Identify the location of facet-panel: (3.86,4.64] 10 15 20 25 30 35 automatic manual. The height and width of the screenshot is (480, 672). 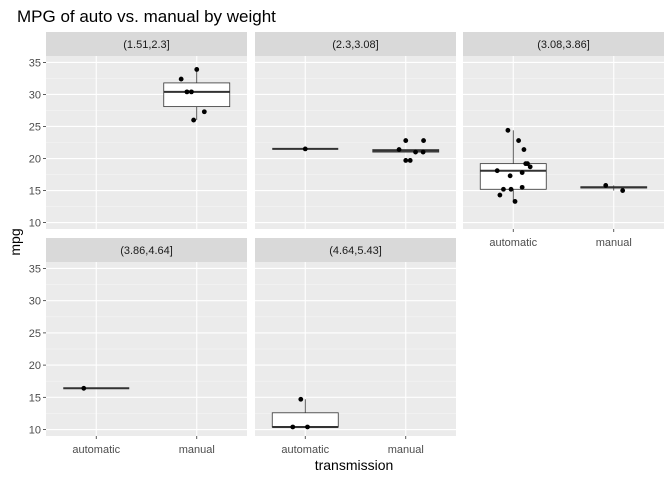
(138, 347).